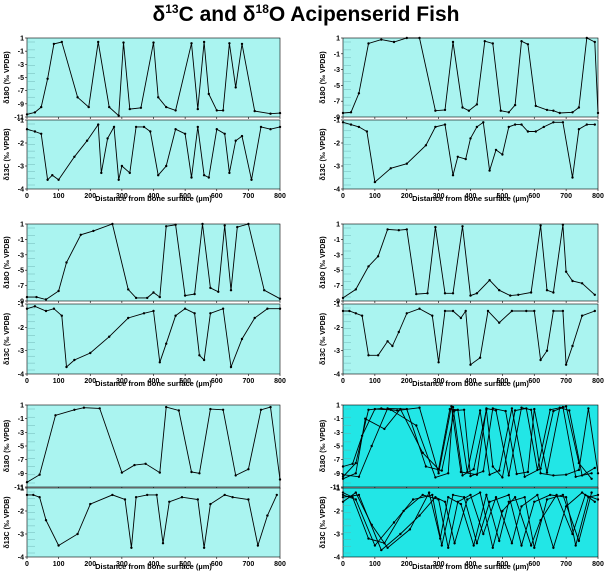 This screenshot has width=612, height=575. What do you see at coordinates (470, 77) in the screenshot?
I see `plot-area` at bounding box center [470, 77].